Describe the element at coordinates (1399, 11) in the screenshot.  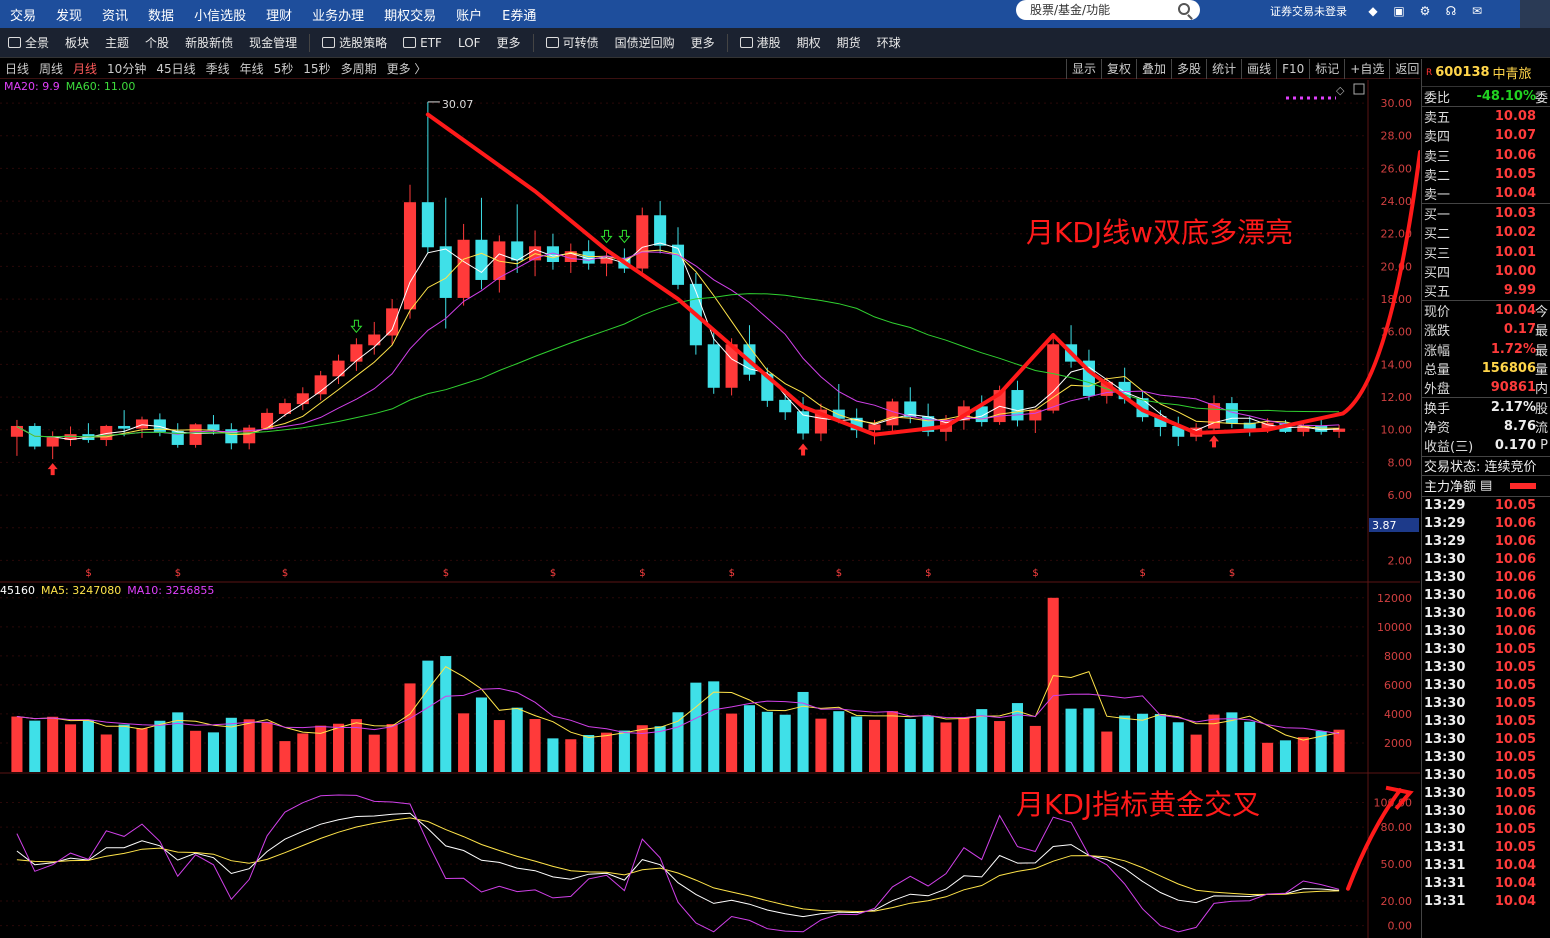
I see `file-icon: ▣` at that location.